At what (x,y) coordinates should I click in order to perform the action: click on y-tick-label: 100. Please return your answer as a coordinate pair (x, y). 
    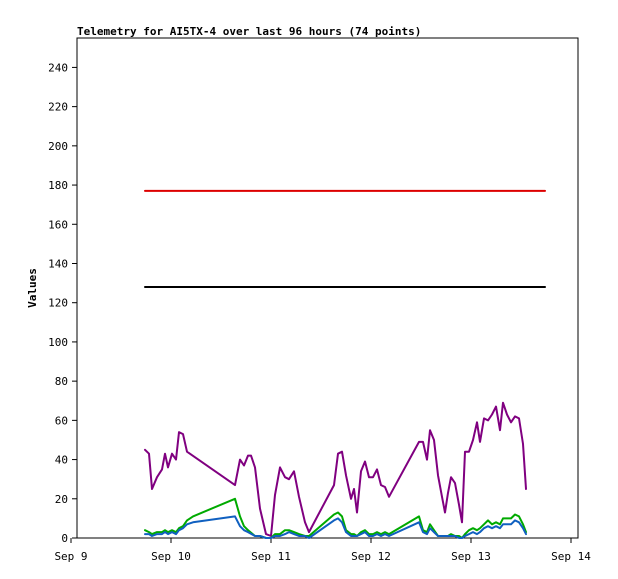
    Looking at the image, I should click on (58, 342).